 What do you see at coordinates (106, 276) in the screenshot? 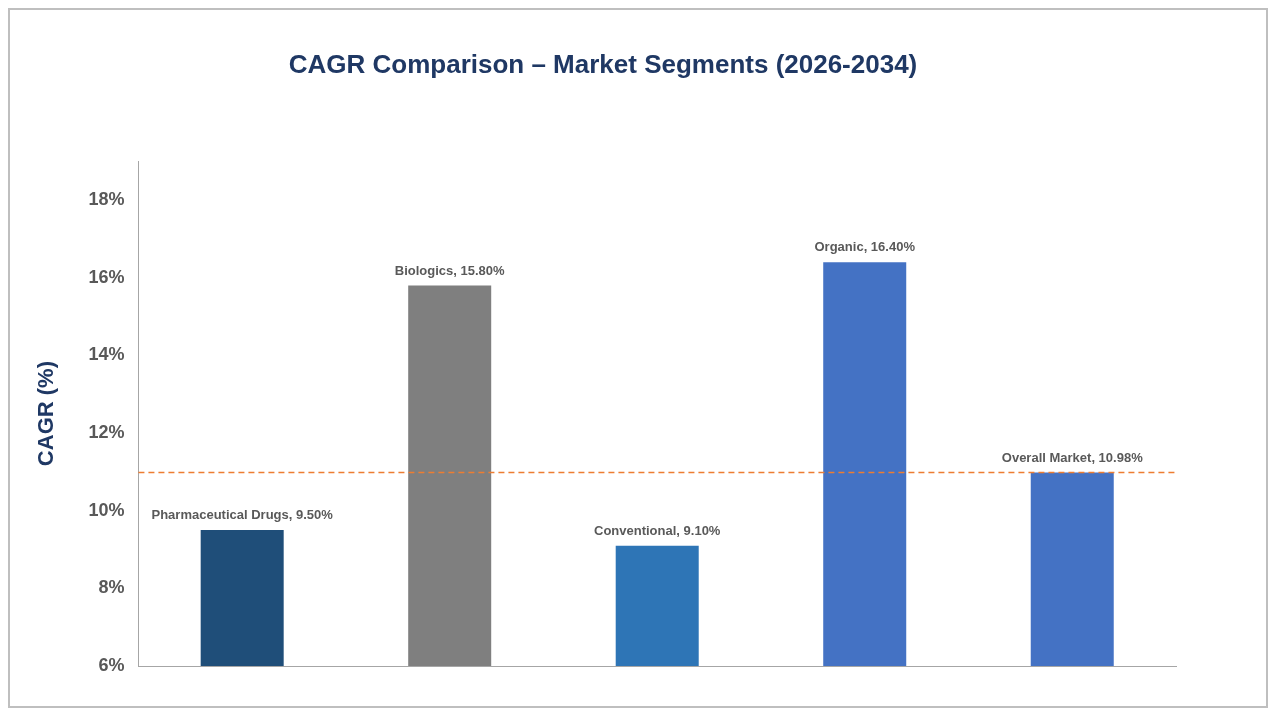
I see `y-tick-label: 16%` at bounding box center [106, 276].